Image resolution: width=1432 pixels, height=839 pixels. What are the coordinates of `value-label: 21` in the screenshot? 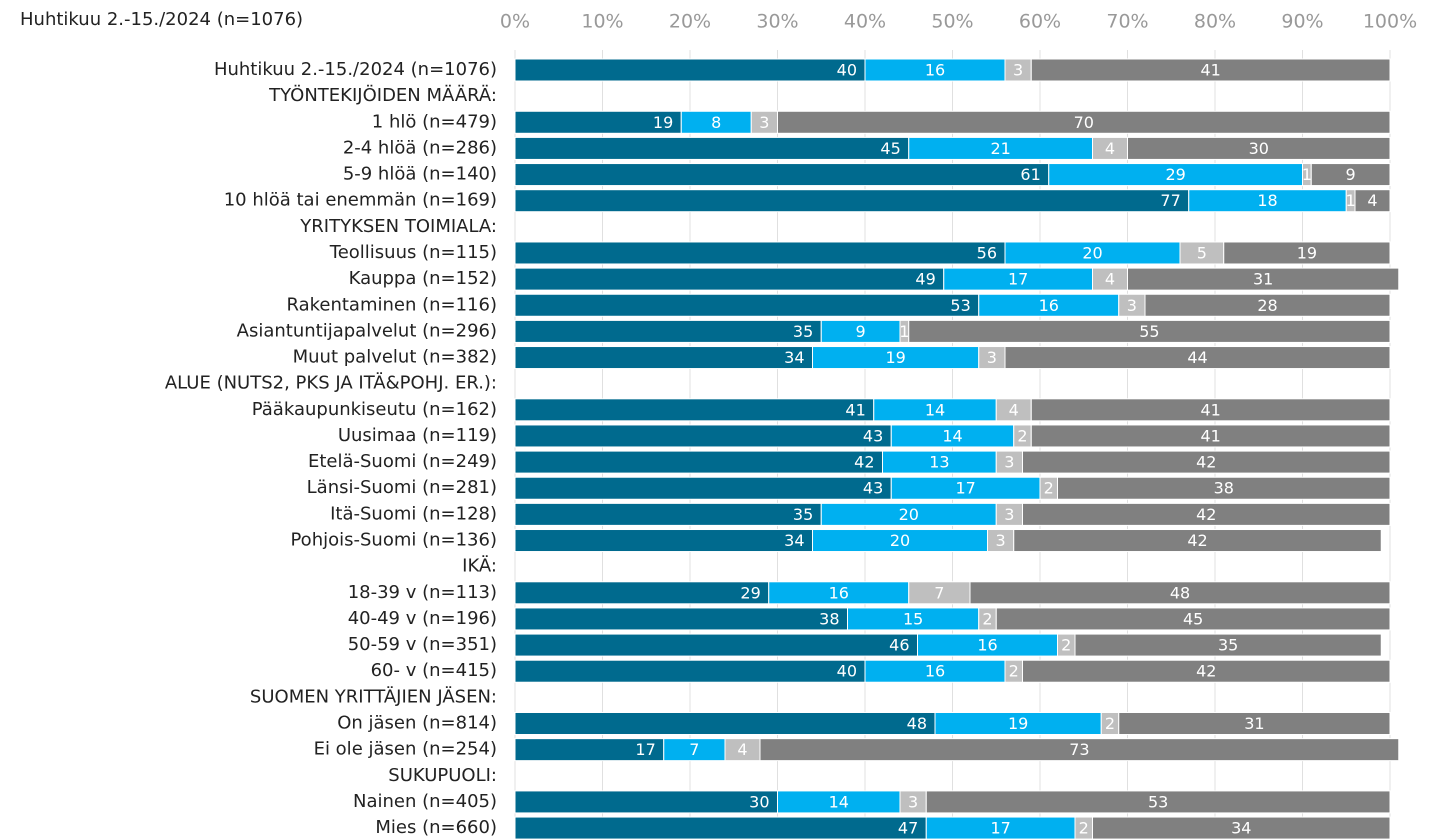 It's located at (1000, 148).